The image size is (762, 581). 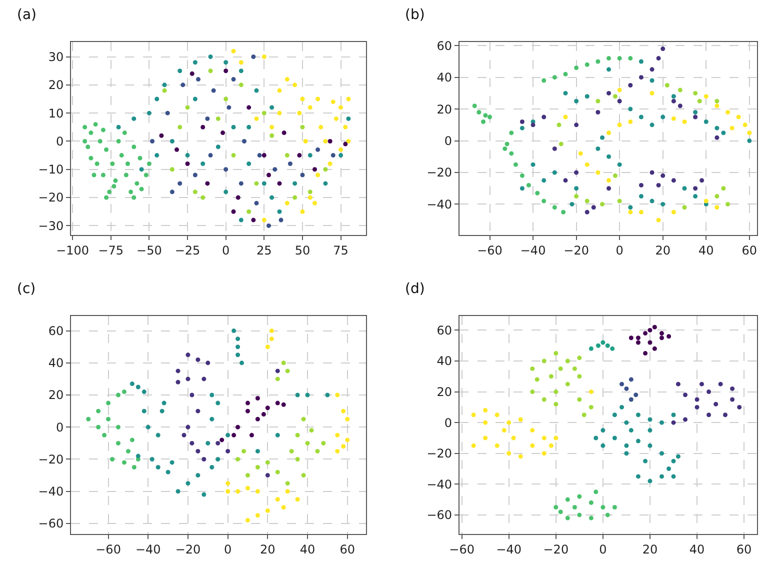 What do you see at coordinates (56, 57) in the screenshot?
I see `y-tick-label: 30` at bounding box center [56, 57].